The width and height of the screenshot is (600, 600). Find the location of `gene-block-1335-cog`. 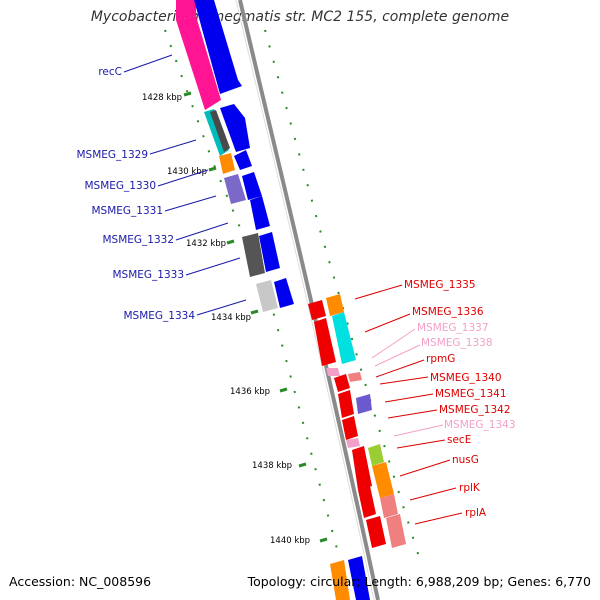

gene-block-1335-cog is located at coordinates (335, 305).